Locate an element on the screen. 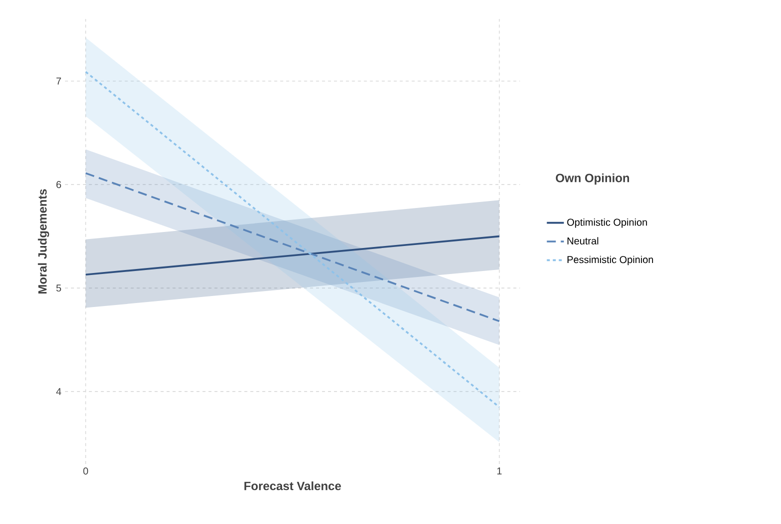 Image resolution: width=781 pixels, height=524 pixels. legend-title: Own Opinion is located at coordinates (593, 179).